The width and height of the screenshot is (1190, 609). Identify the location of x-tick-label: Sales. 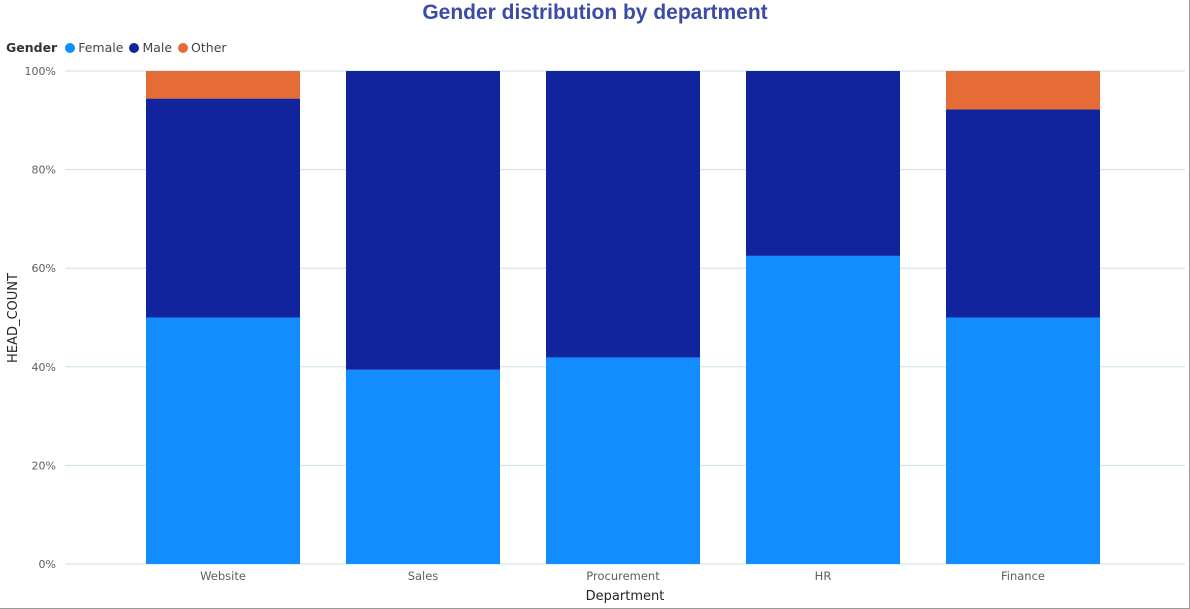
(423, 576).